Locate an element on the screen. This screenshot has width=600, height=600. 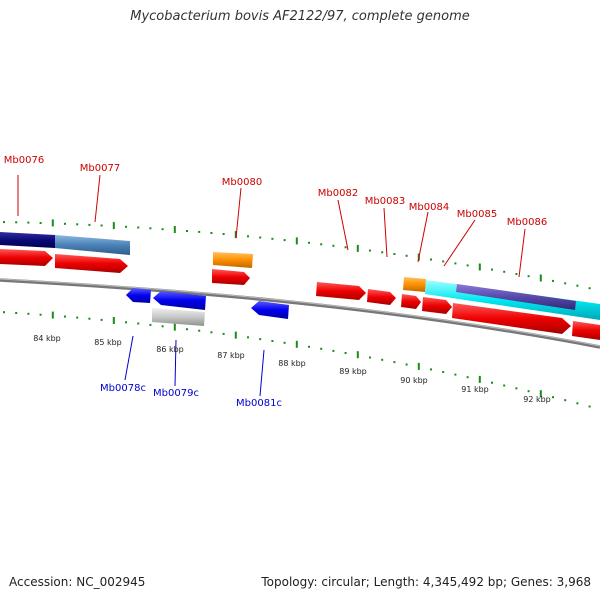
gene-mb0080-arrow is located at coordinates (231, 277).